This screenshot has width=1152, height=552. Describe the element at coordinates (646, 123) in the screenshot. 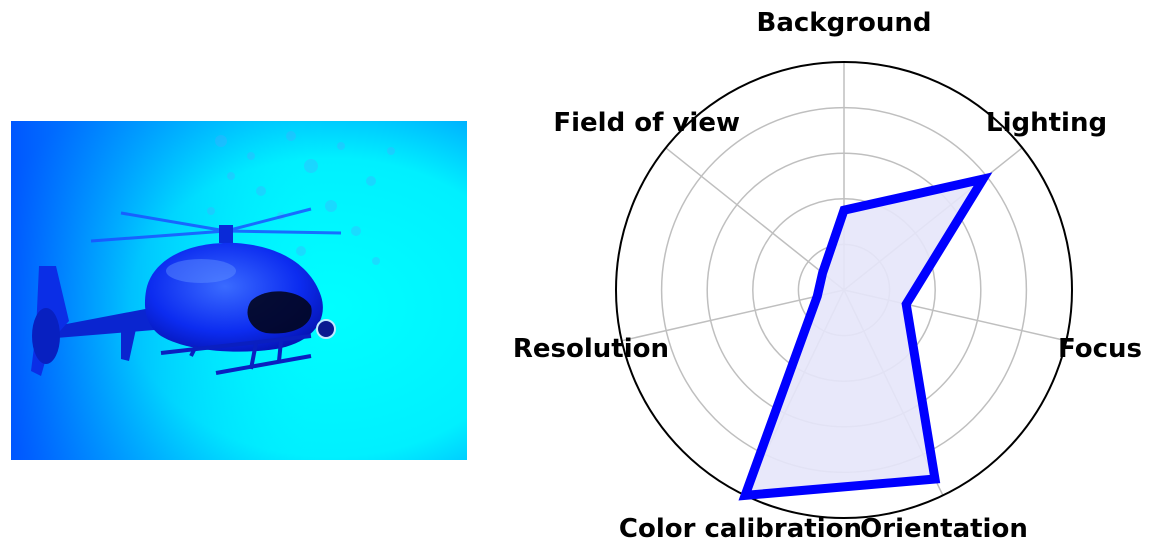

I see `axis-label: Field of view` at that location.